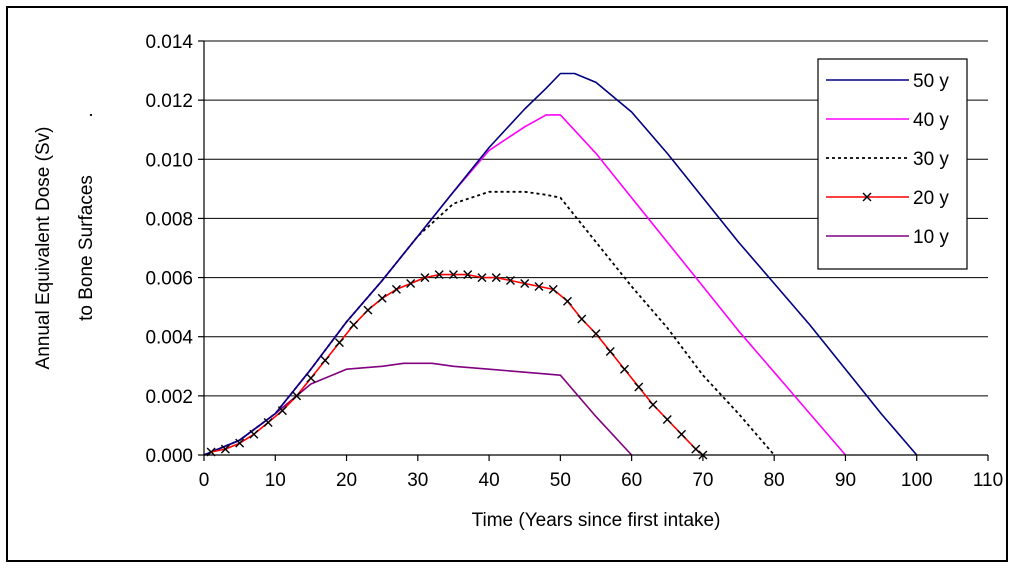  What do you see at coordinates (418, 409) in the screenshot?
I see `series-line-10y` at bounding box center [418, 409].